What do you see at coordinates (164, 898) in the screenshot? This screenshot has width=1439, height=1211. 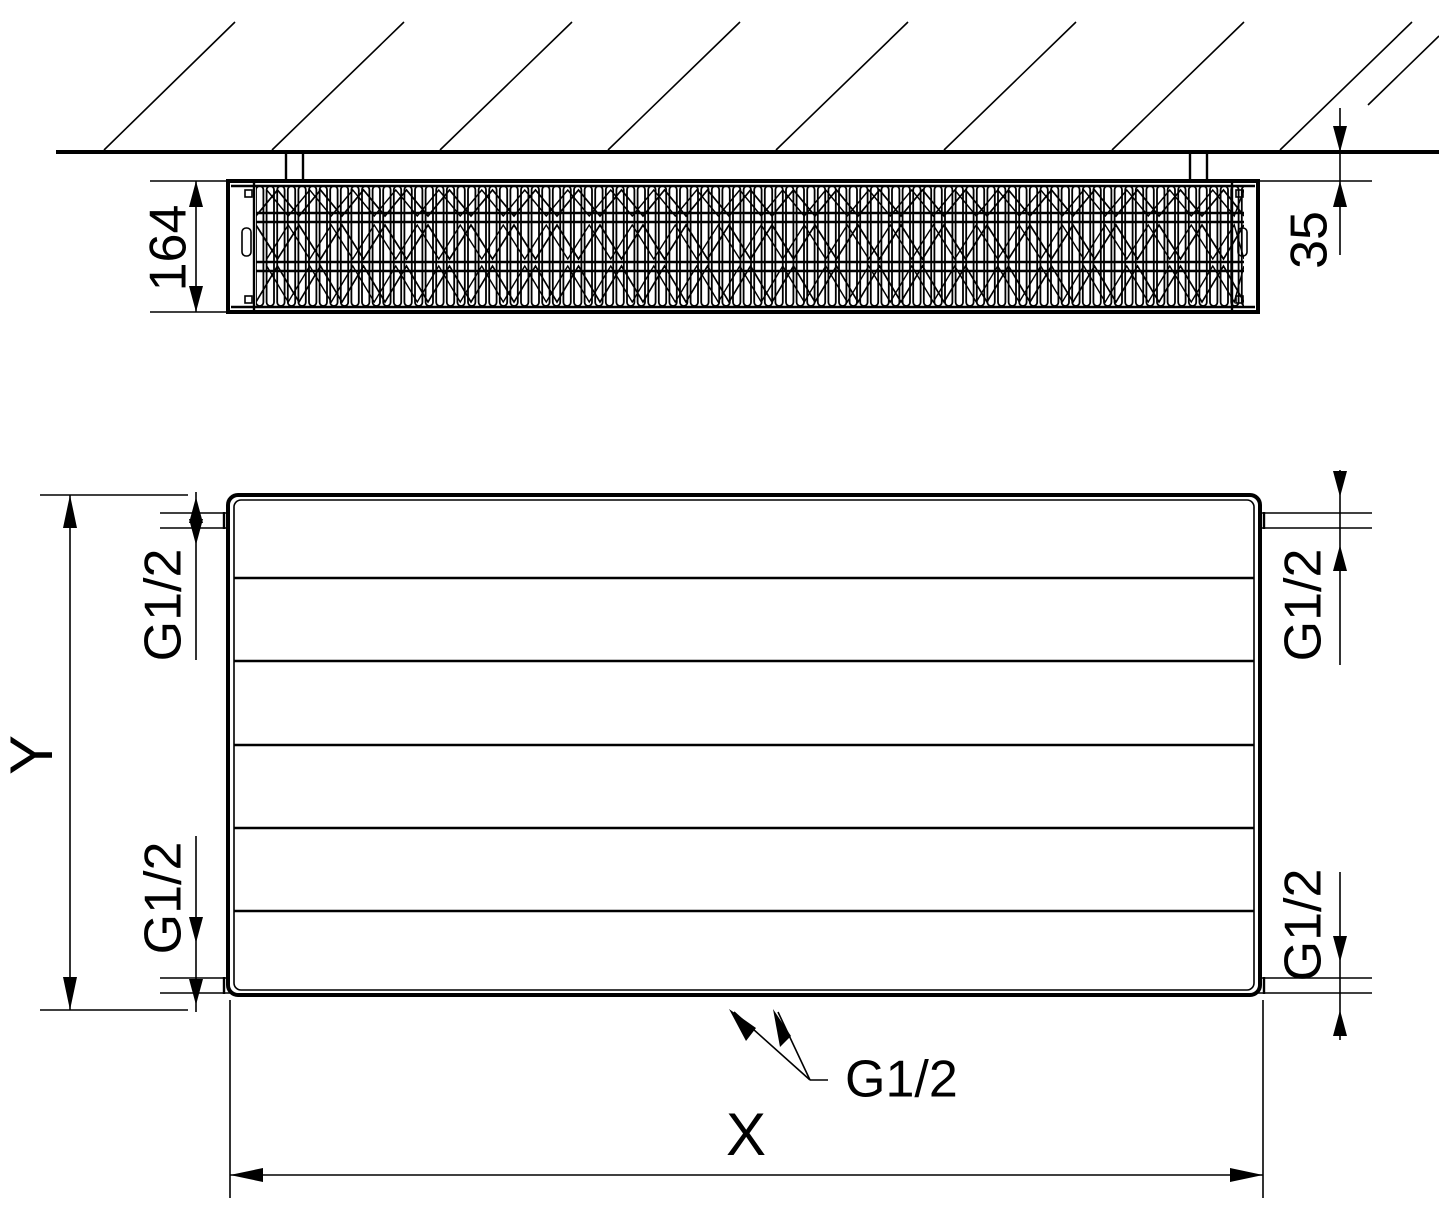 I see `label-g12-bottom-left-text: G1/2` at bounding box center [164, 898].